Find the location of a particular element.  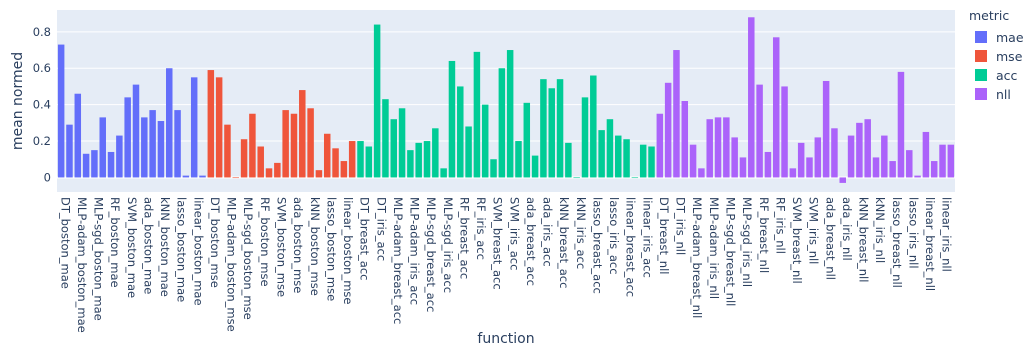

legend-label-mae: mae is located at coordinates (1010, 37).